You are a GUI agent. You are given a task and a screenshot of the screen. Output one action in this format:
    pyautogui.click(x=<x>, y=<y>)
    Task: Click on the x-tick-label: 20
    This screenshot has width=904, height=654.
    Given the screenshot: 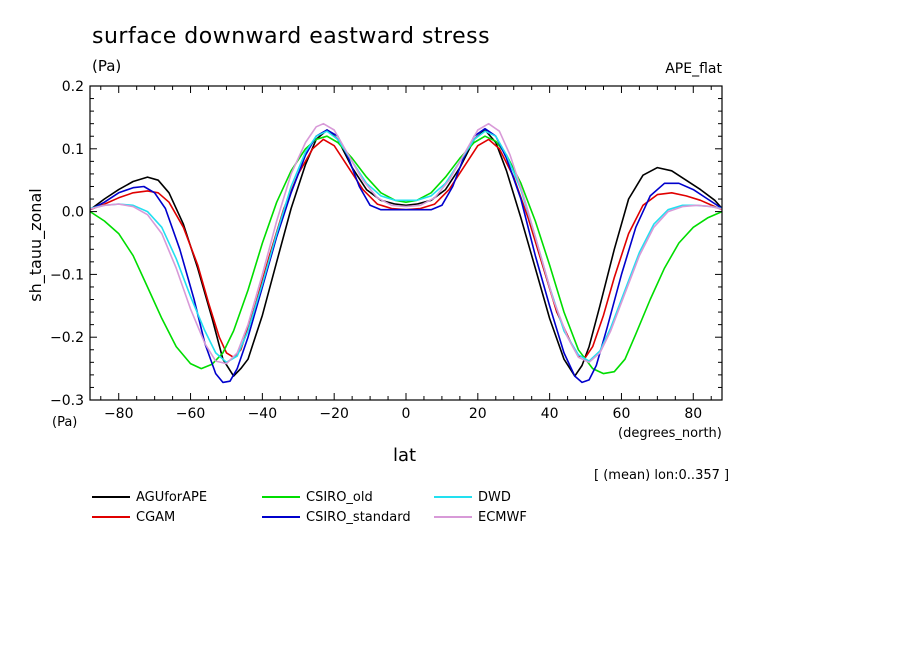 What is the action you would take?
    pyautogui.click(x=478, y=414)
    